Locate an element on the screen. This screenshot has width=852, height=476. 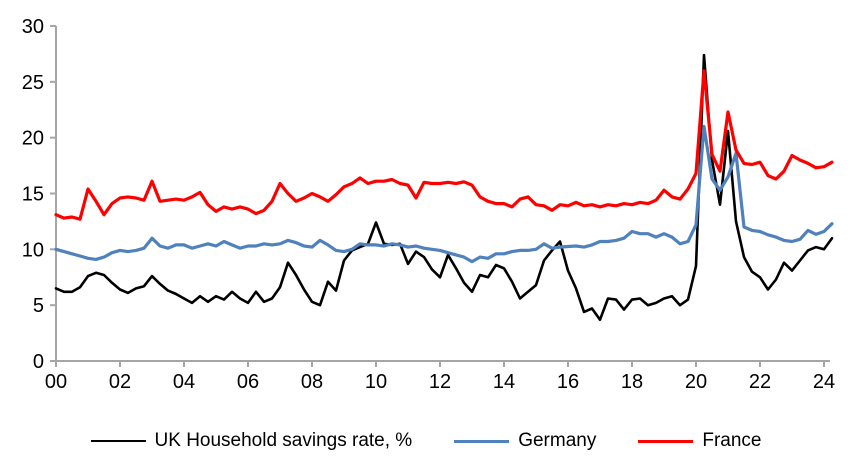
y-tick-label: 5 is located at coordinates (38, 306).